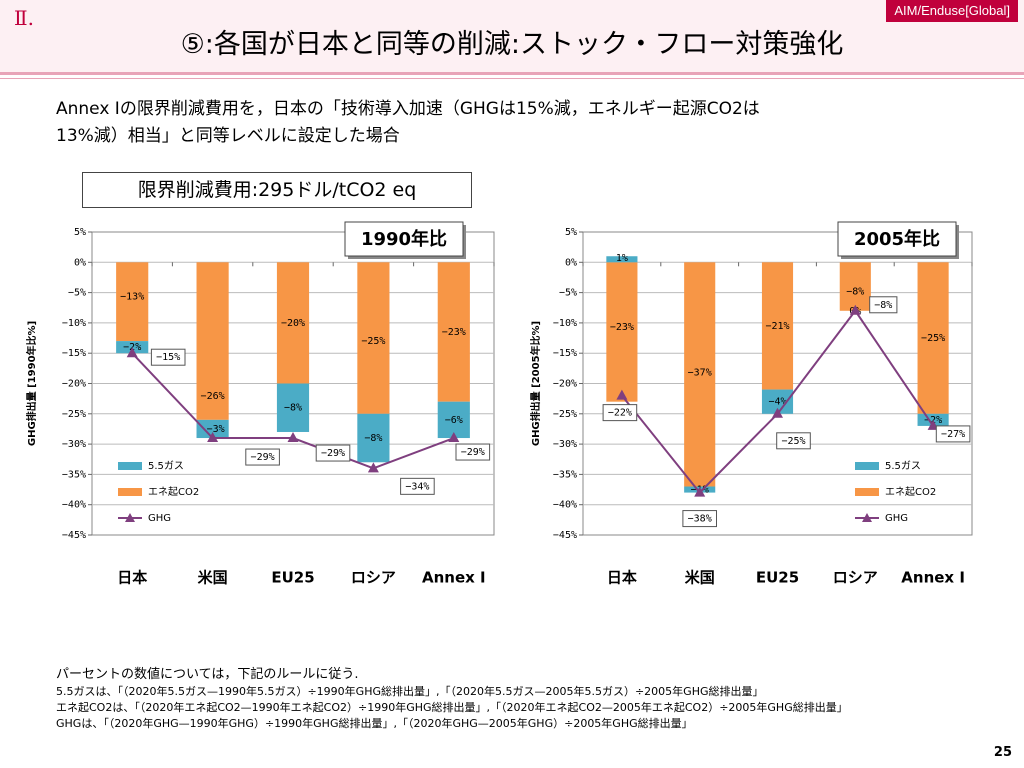 The image size is (1024, 768). I want to click on chart1-legend-marker, so click(130, 517).